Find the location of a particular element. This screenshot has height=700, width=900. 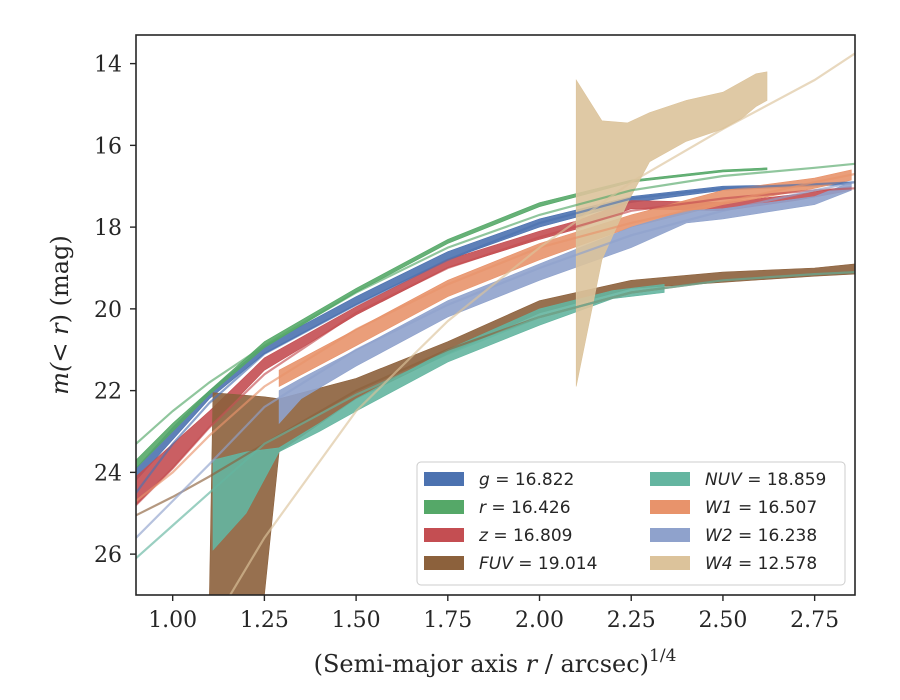

x-tick-label: 2.00 is located at coordinates (539, 620).